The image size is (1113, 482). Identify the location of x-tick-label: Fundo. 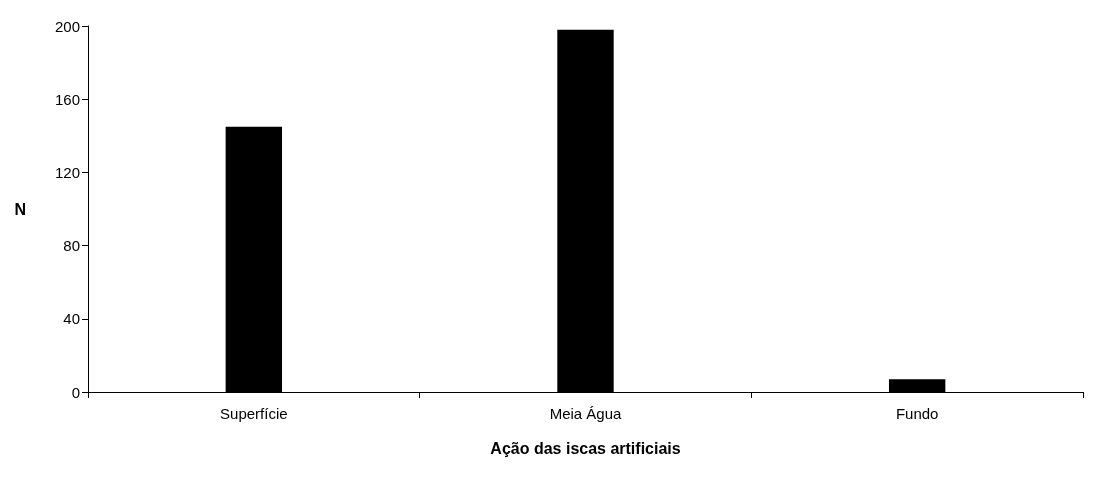
(917, 413).